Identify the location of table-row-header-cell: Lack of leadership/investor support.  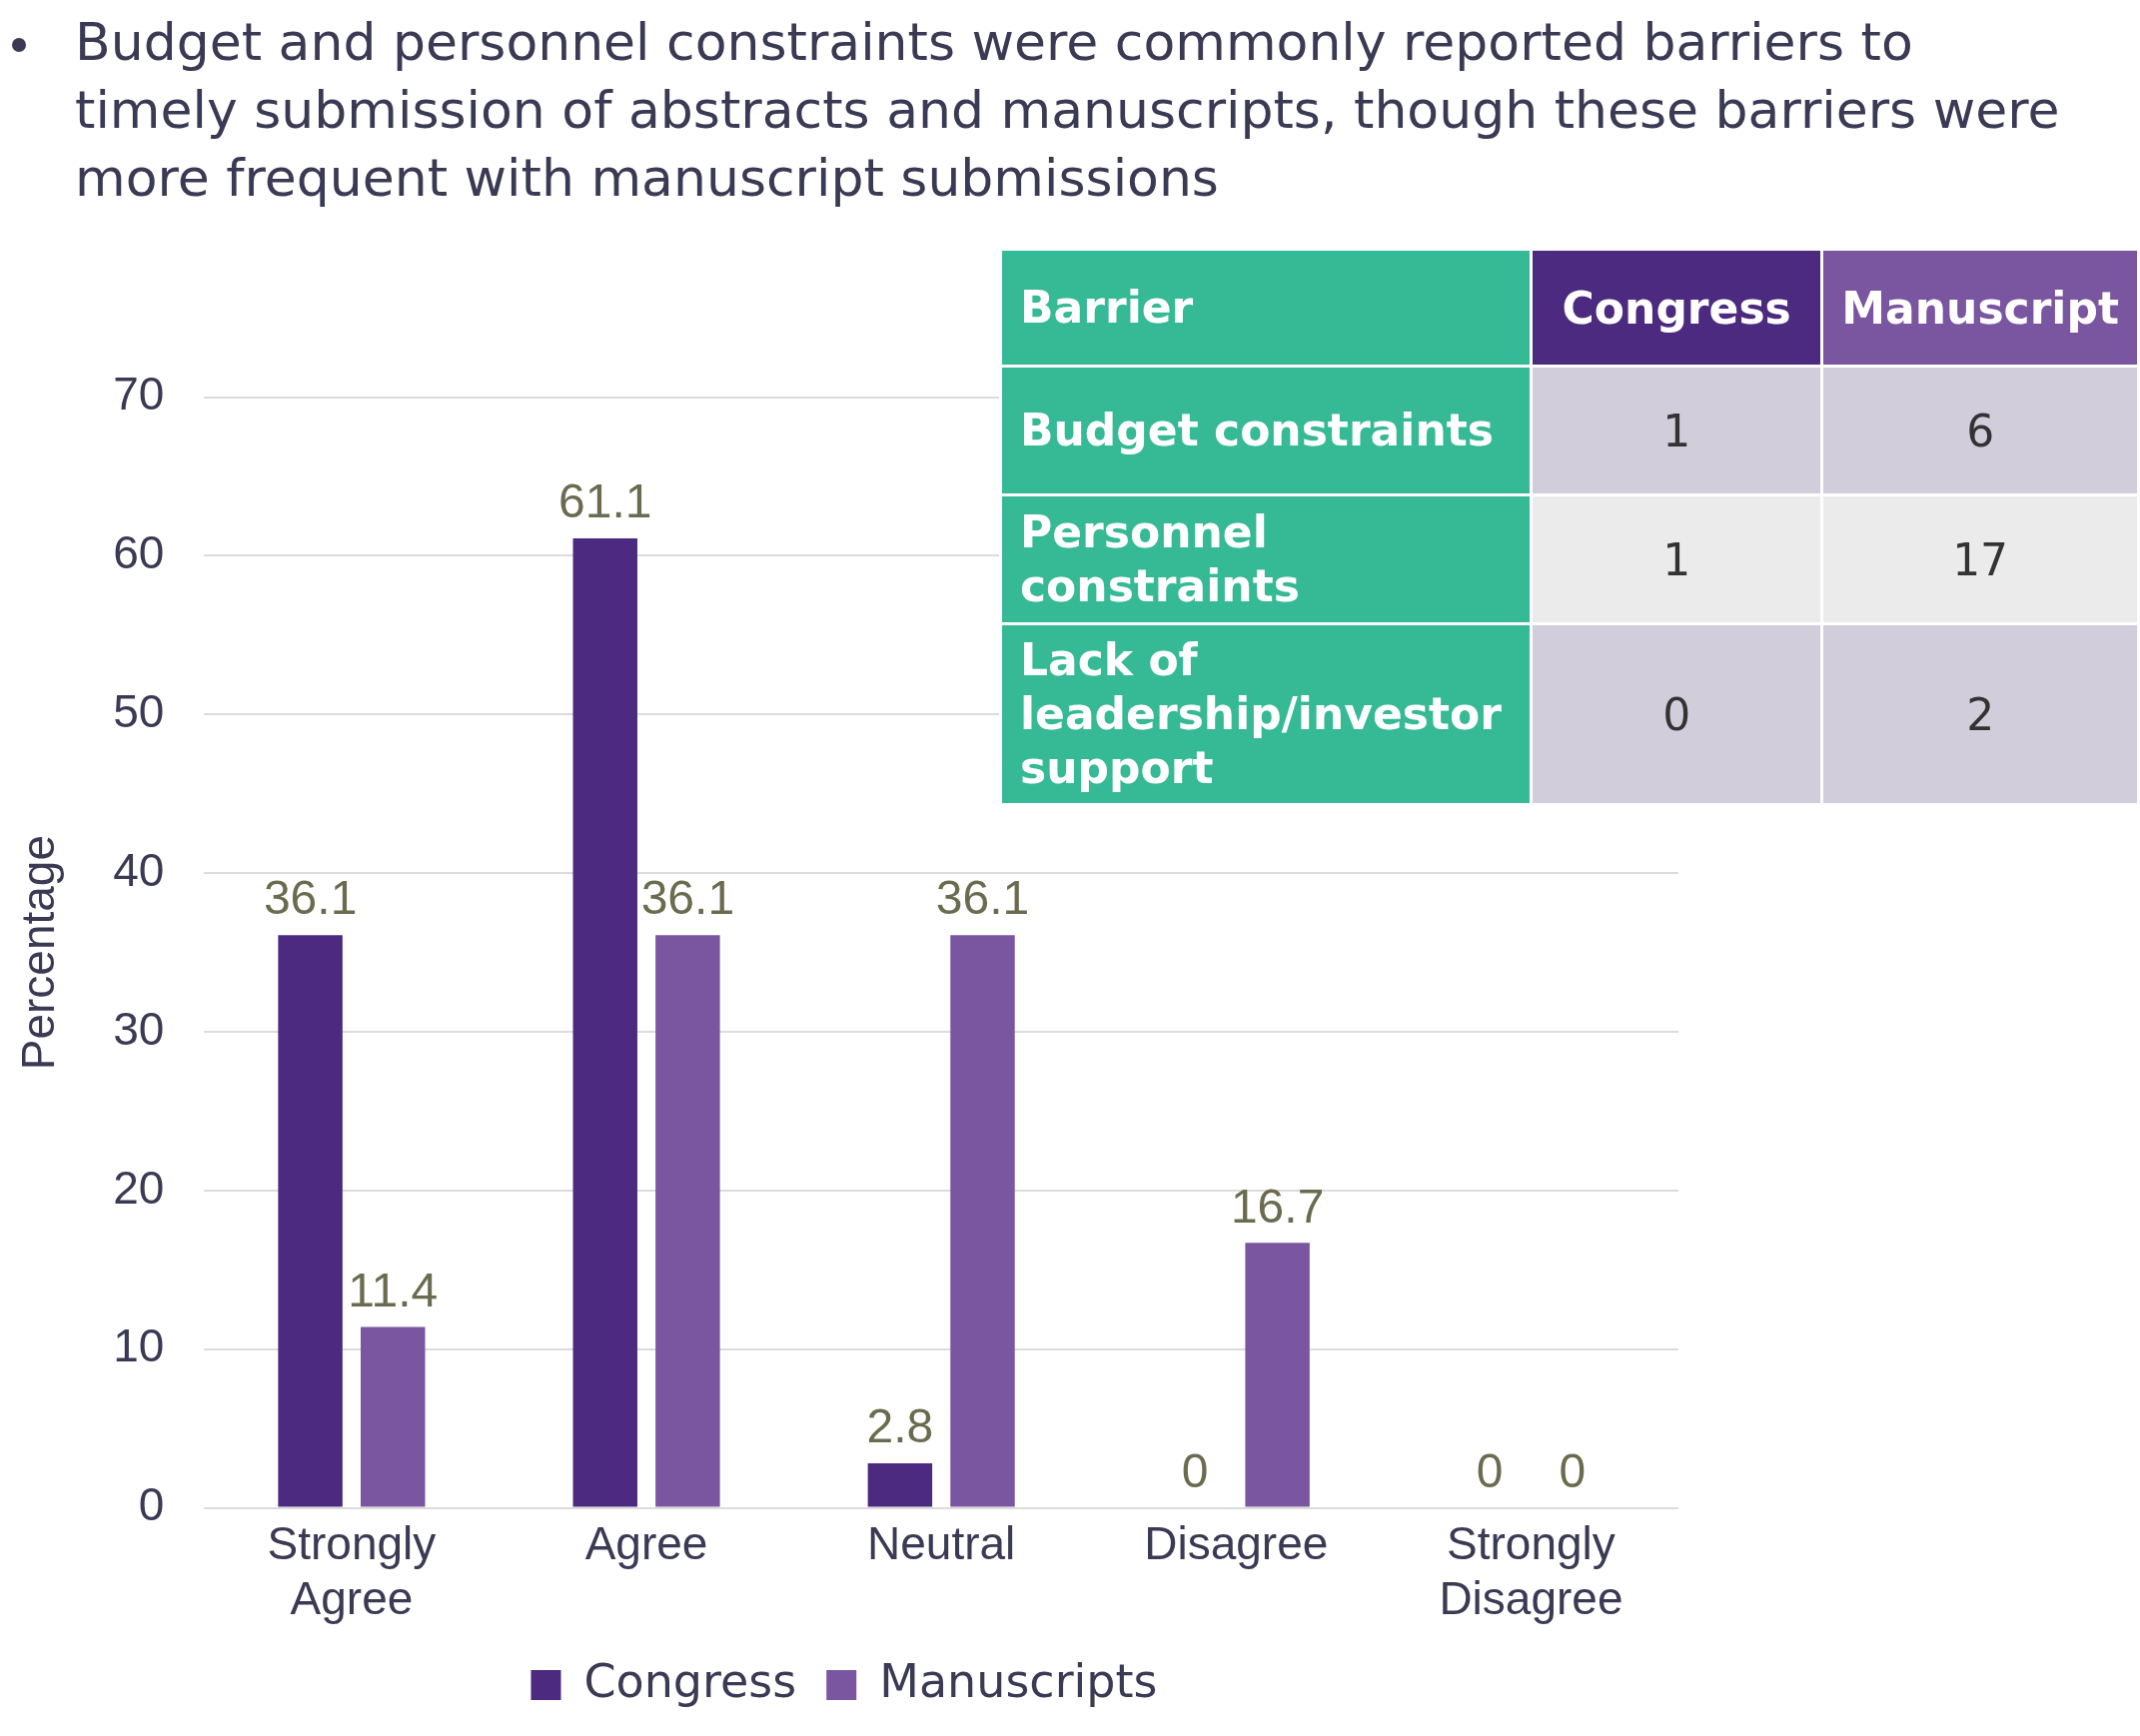
(1266, 714).